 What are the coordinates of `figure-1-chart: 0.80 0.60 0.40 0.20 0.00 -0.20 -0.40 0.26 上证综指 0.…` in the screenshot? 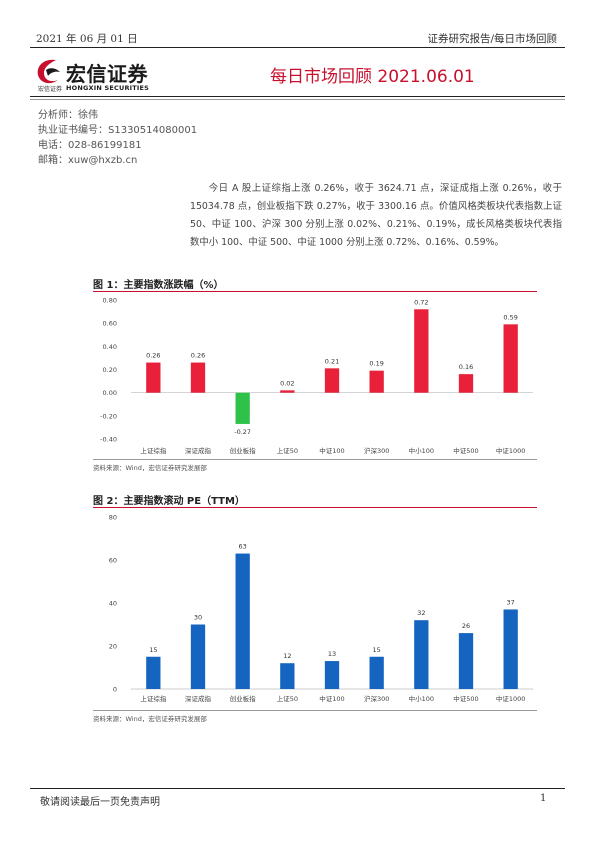 It's located at (316, 376).